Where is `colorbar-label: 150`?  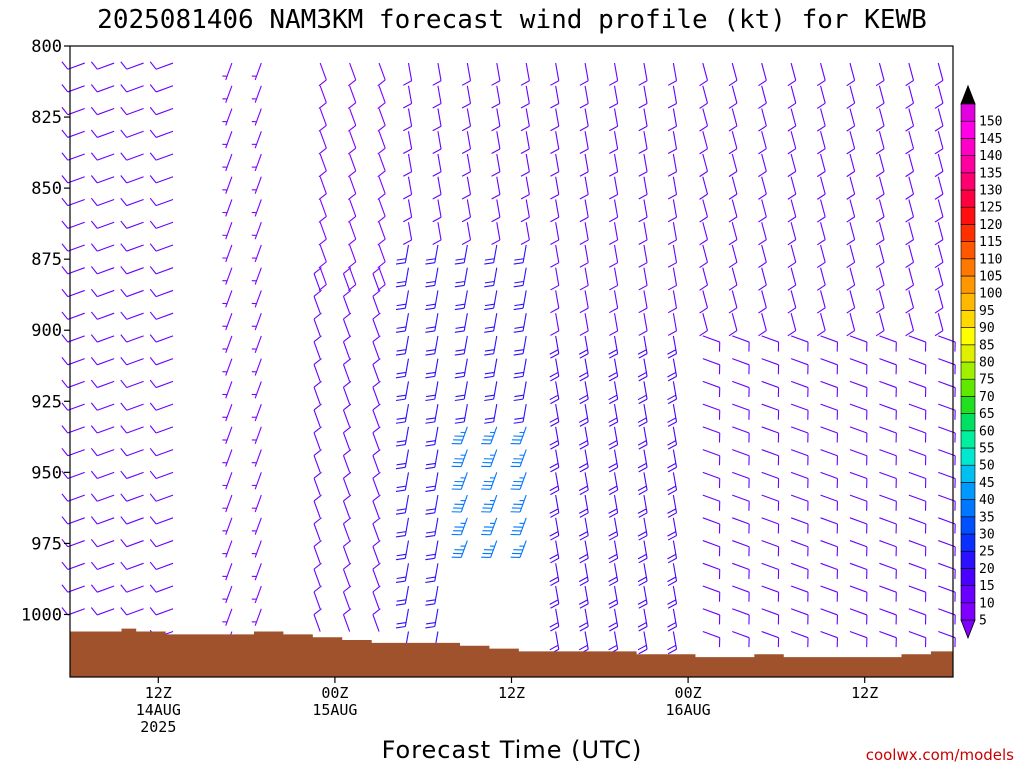 colorbar-label: 150 is located at coordinates (990, 122).